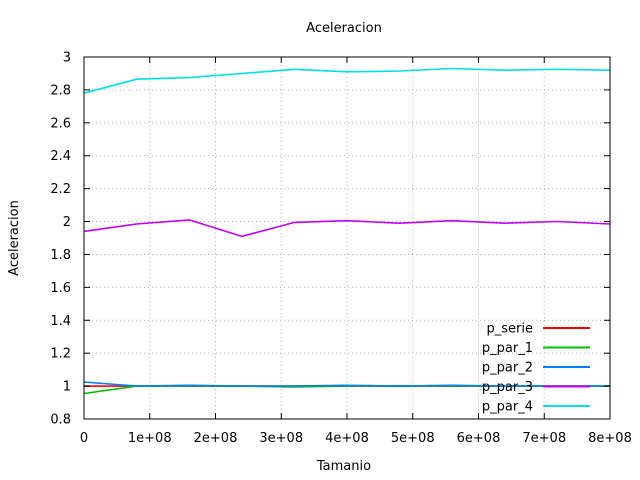 Image resolution: width=640 pixels, height=480 pixels. I want to click on x-tick-label: 7e+08, so click(544, 438).